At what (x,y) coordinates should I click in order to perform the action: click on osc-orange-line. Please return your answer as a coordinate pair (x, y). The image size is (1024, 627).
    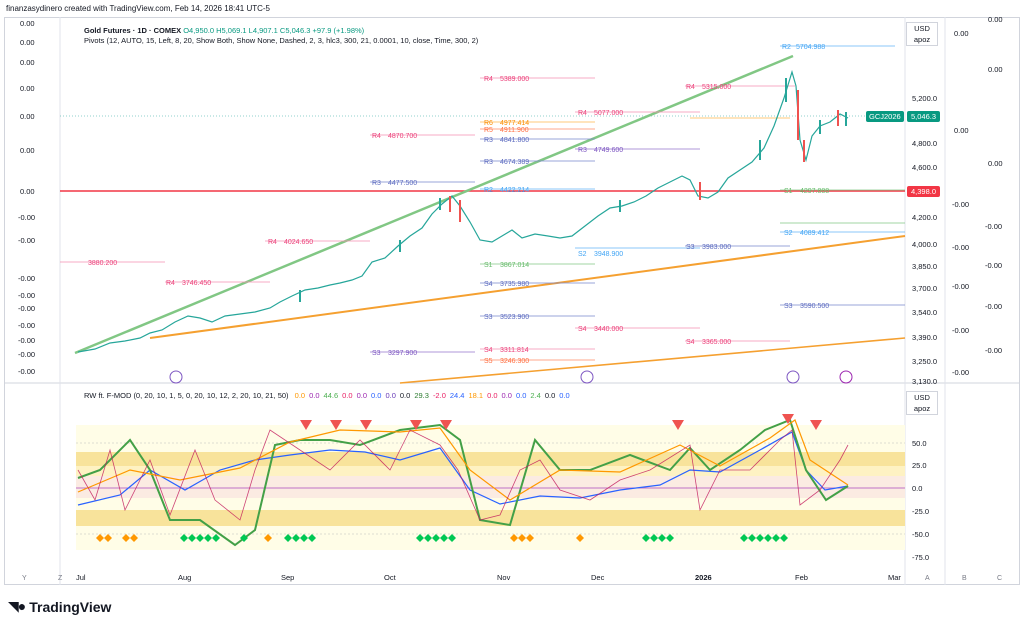
    Looking at the image, I should click on (463, 460).